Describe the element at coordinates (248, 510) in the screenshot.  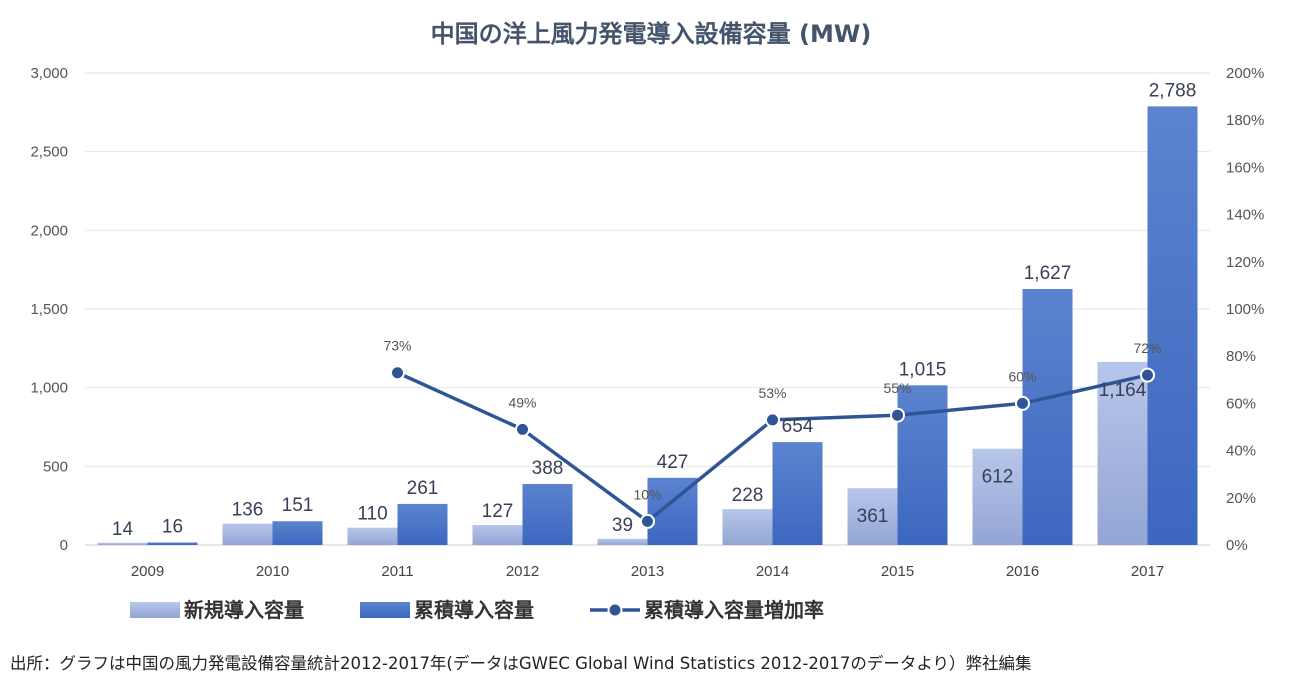
I see `data-label-new: 136` at that location.